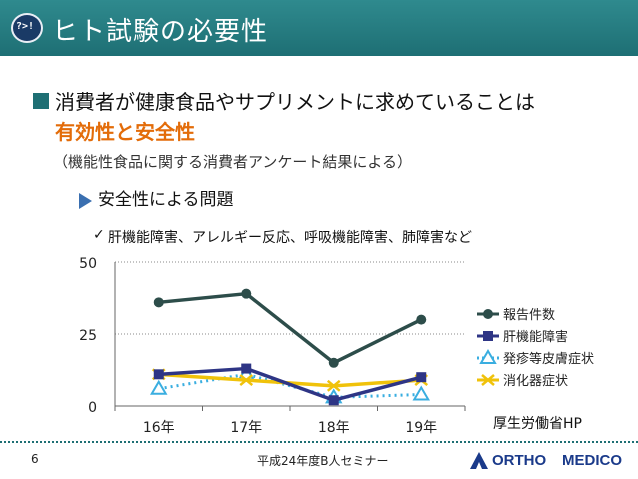 The image size is (638, 479). I want to click on legend-label: 消化器症状, so click(535, 381).